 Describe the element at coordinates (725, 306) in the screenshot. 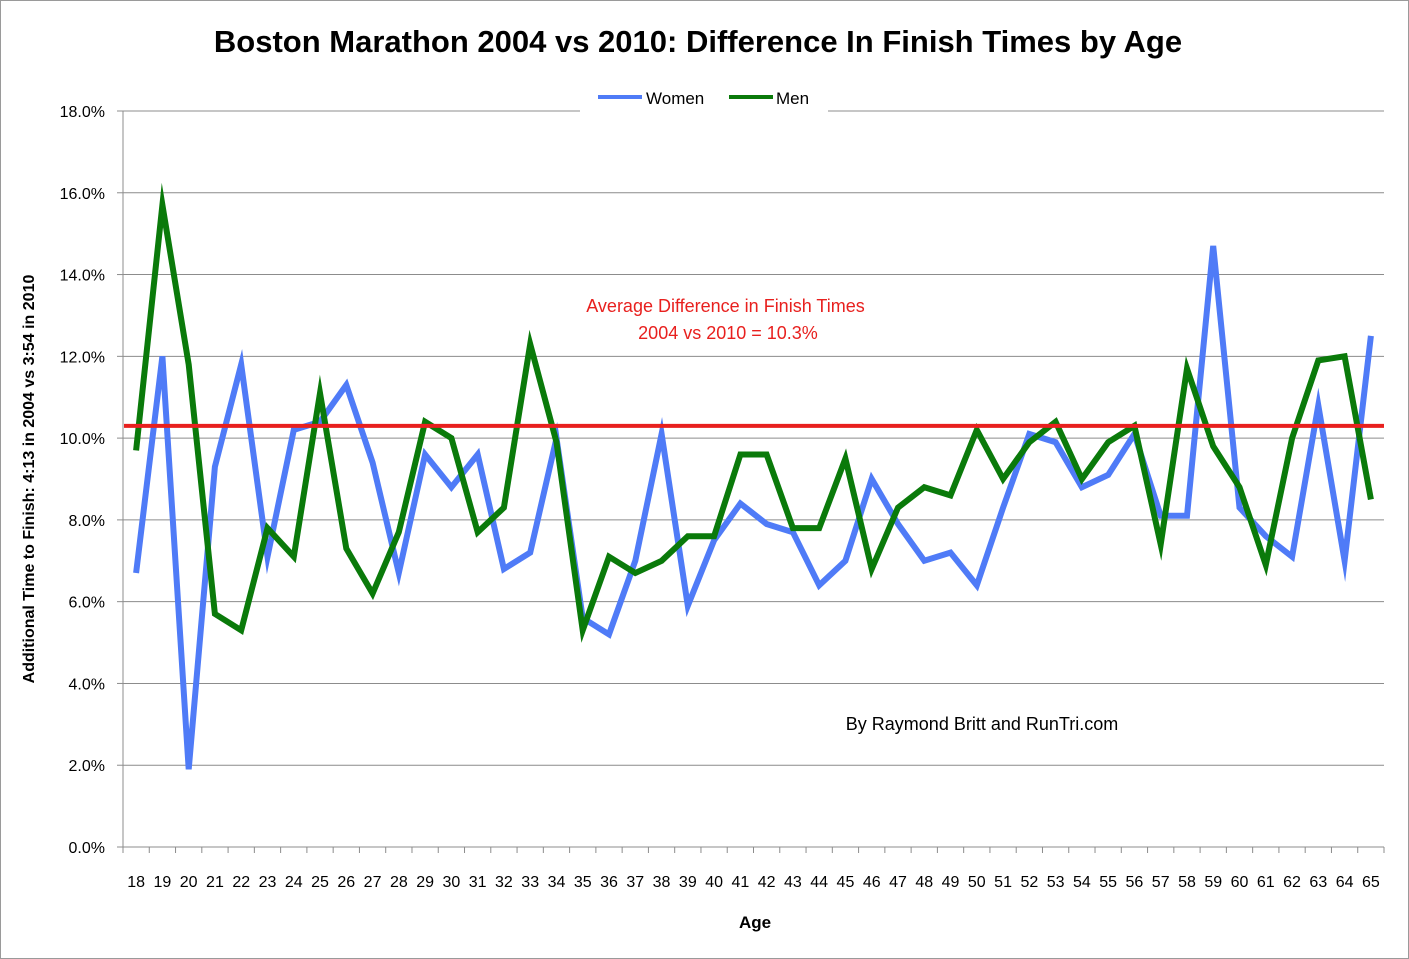

I see `annotation-line-1: Average Difference in Finish Times` at that location.